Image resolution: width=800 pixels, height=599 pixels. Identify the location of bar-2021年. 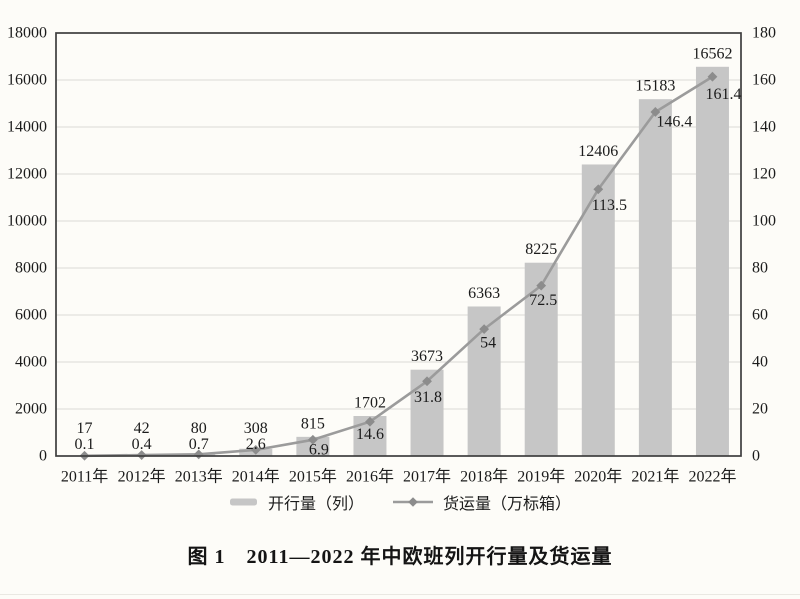
(655, 278).